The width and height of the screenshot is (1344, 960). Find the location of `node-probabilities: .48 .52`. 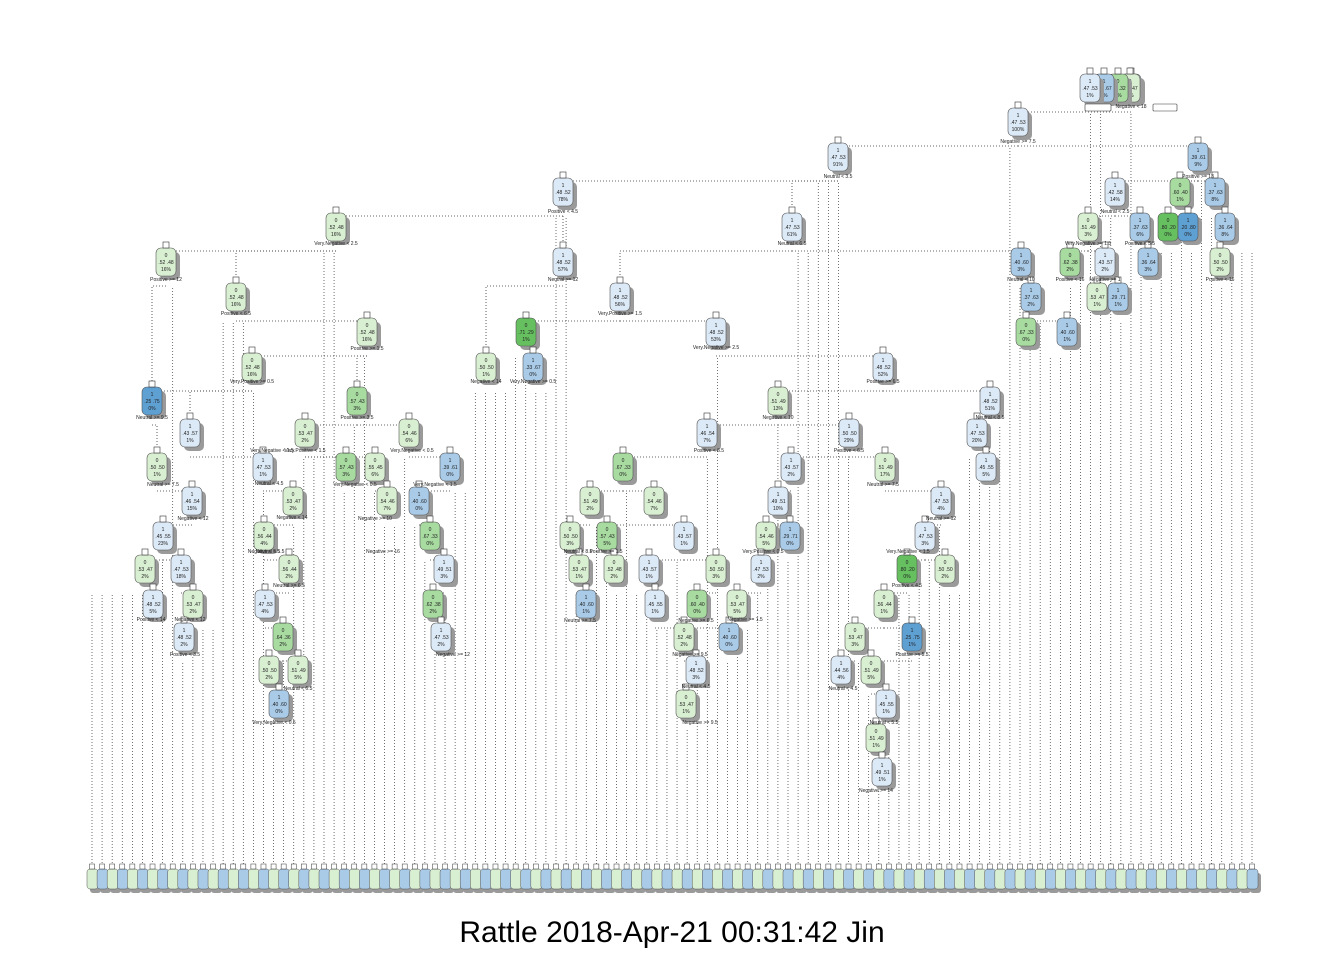

node-probabilities: .48 .52 is located at coordinates (563, 263).